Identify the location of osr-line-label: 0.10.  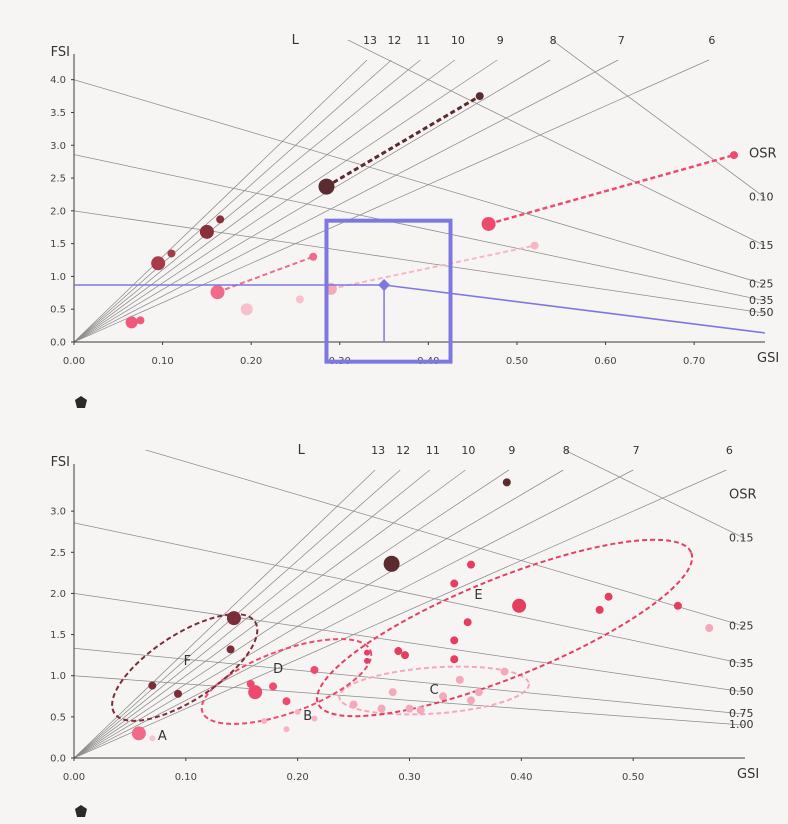
(761, 197).